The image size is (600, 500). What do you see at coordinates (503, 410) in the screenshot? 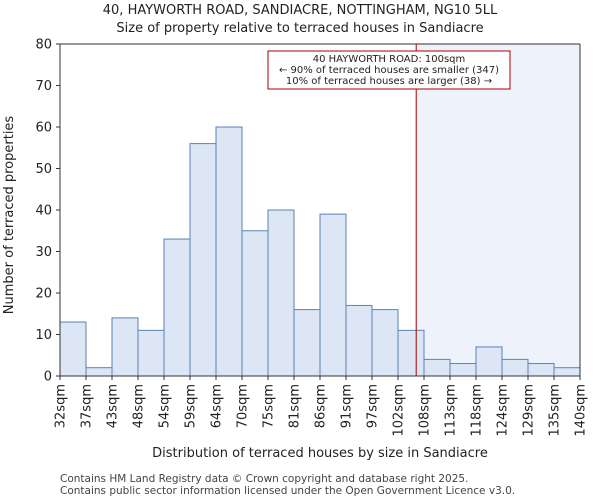
I see `x-tick-label-124sqm: 124sqm` at bounding box center [503, 410].